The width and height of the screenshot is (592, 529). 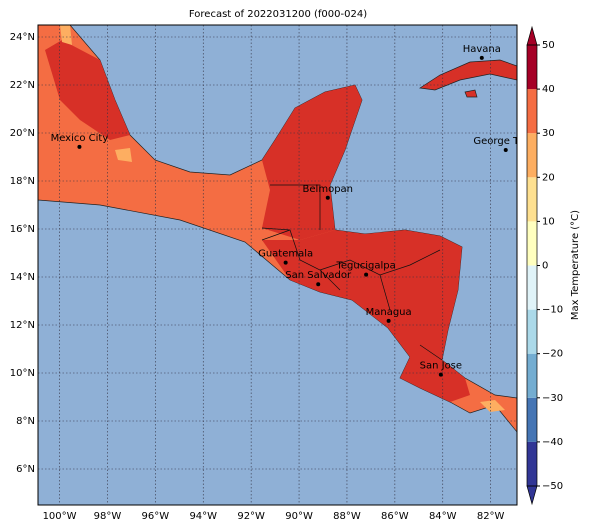 What do you see at coordinates (22, 277) in the screenshot?
I see `lat-tick-label: 14°N` at bounding box center [22, 277].